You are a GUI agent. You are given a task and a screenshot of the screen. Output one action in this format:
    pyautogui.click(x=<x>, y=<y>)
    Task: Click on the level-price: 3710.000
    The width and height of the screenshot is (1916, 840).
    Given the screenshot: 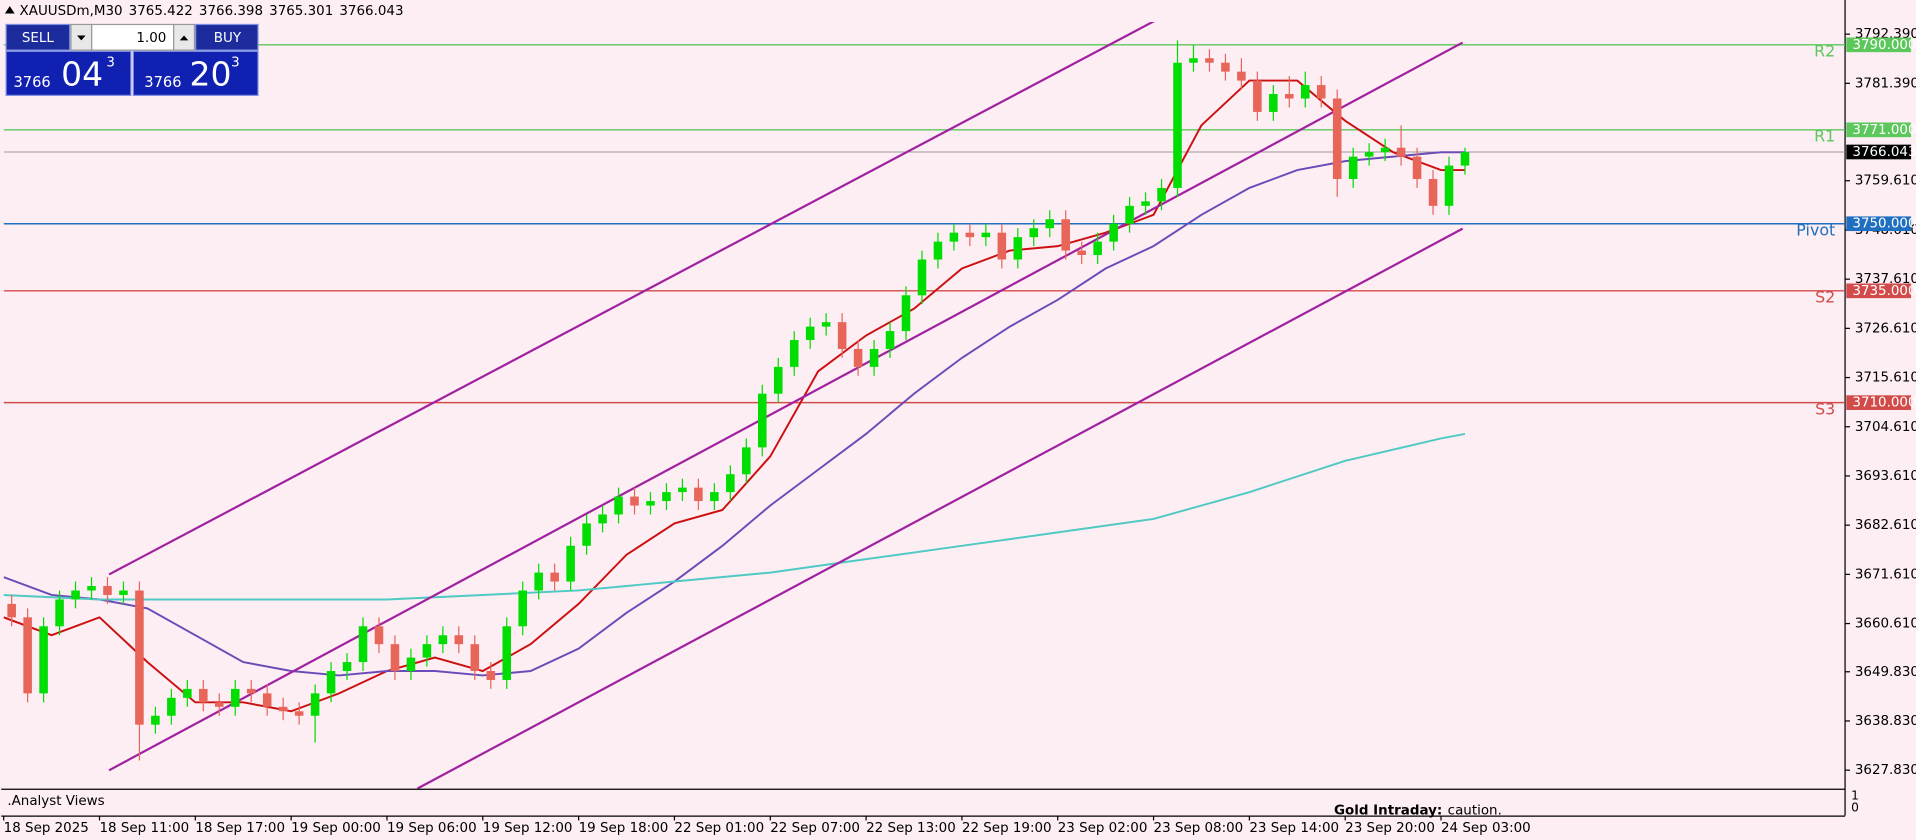 What is the action you would take?
    pyautogui.click(x=1884, y=403)
    